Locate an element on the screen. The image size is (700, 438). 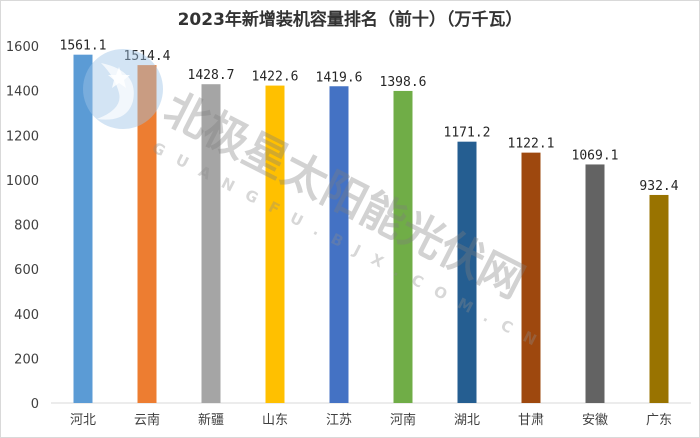
data-label: 1561.1 is located at coordinates (83, 46).